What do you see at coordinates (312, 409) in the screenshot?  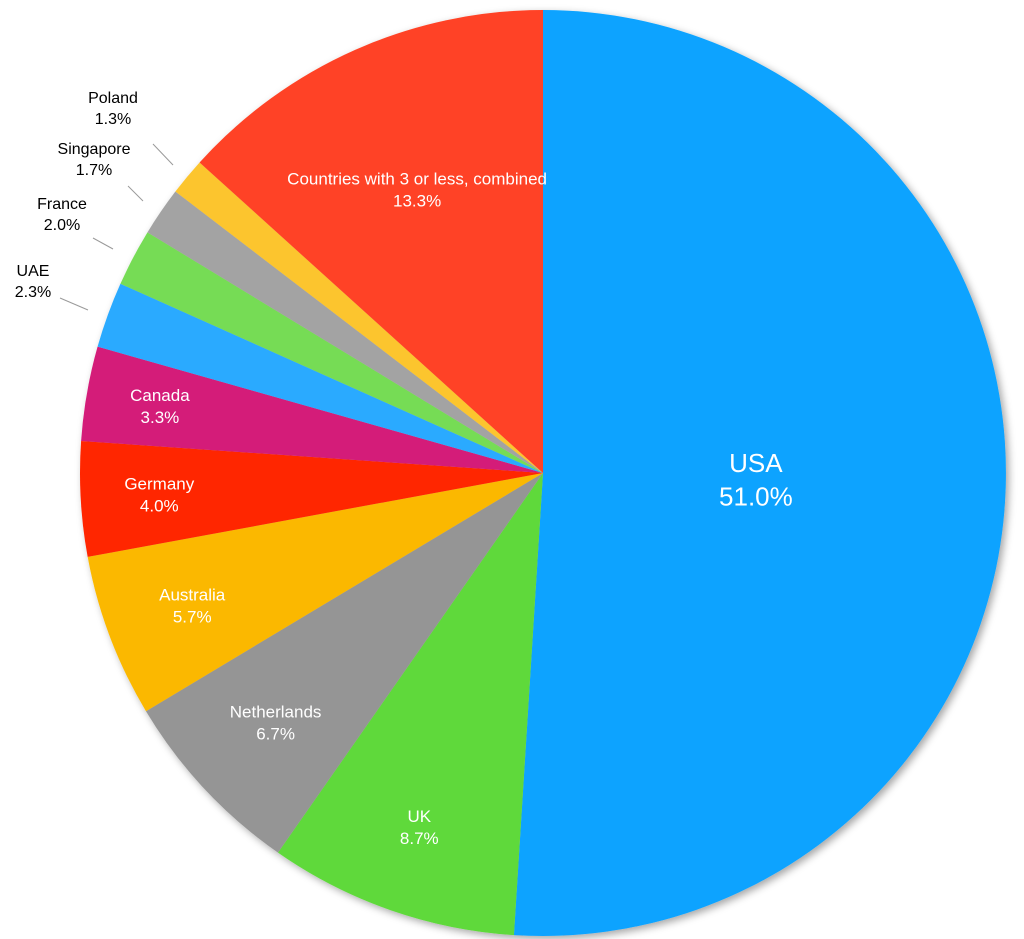 I see `pie-slice-canada` at bounding box center [312, 409].